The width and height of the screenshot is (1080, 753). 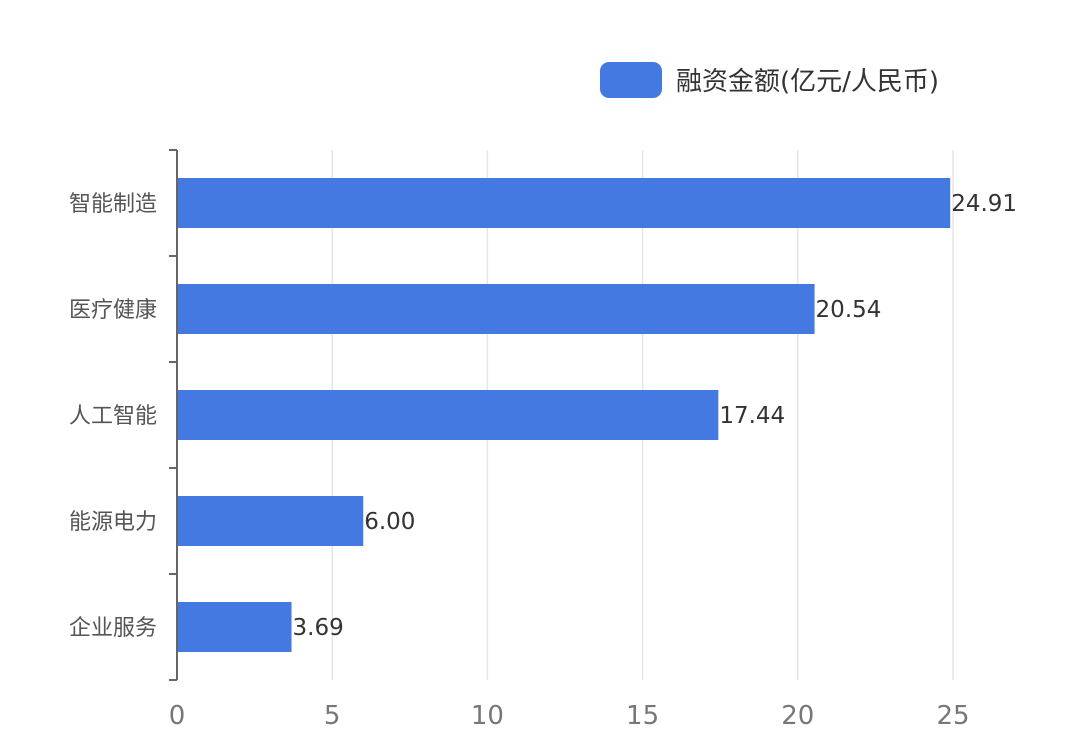 I want to click on x-tick-label: 15, so click(x=642, y=716).